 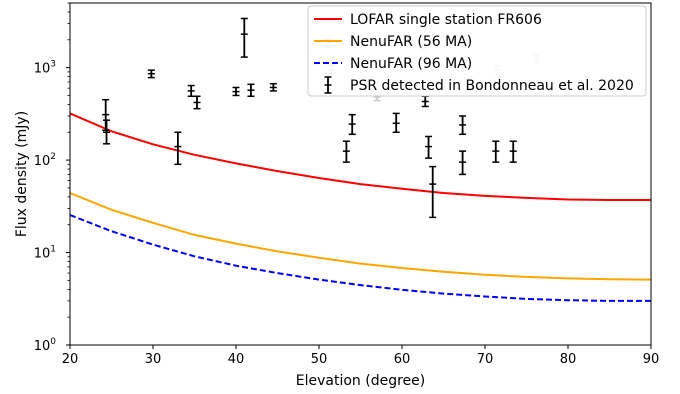 I want to click on x-tick-label: 90, so click(x=651, y=359).